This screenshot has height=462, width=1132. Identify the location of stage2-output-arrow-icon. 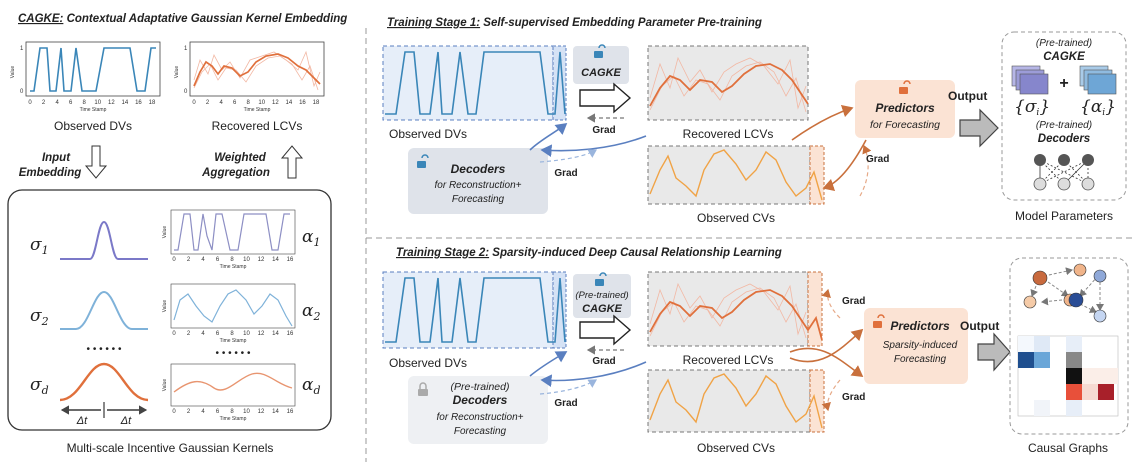
(994, 352).